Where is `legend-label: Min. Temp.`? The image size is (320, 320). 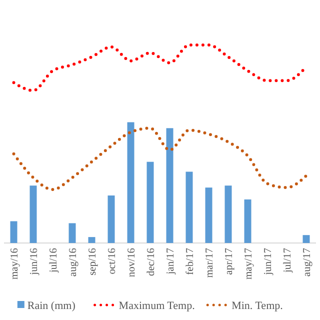
legend-label: Min. Temp. is located at coordinates (258, 306).